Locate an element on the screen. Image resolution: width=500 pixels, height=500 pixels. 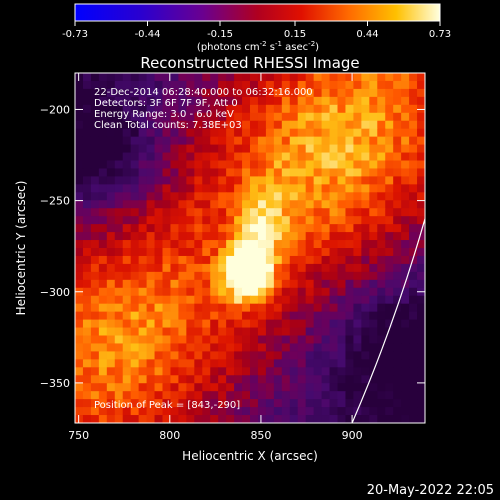
peak-position-label: Position of Peak = [843,-290] is located at coordinates (167, 405).